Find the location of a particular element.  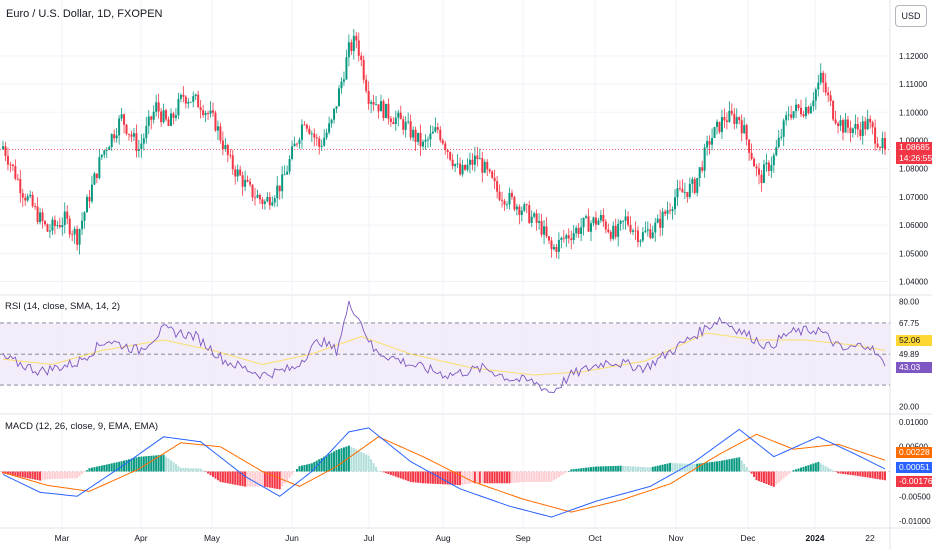

currency-button: USD is located at coordinates (911, 16).